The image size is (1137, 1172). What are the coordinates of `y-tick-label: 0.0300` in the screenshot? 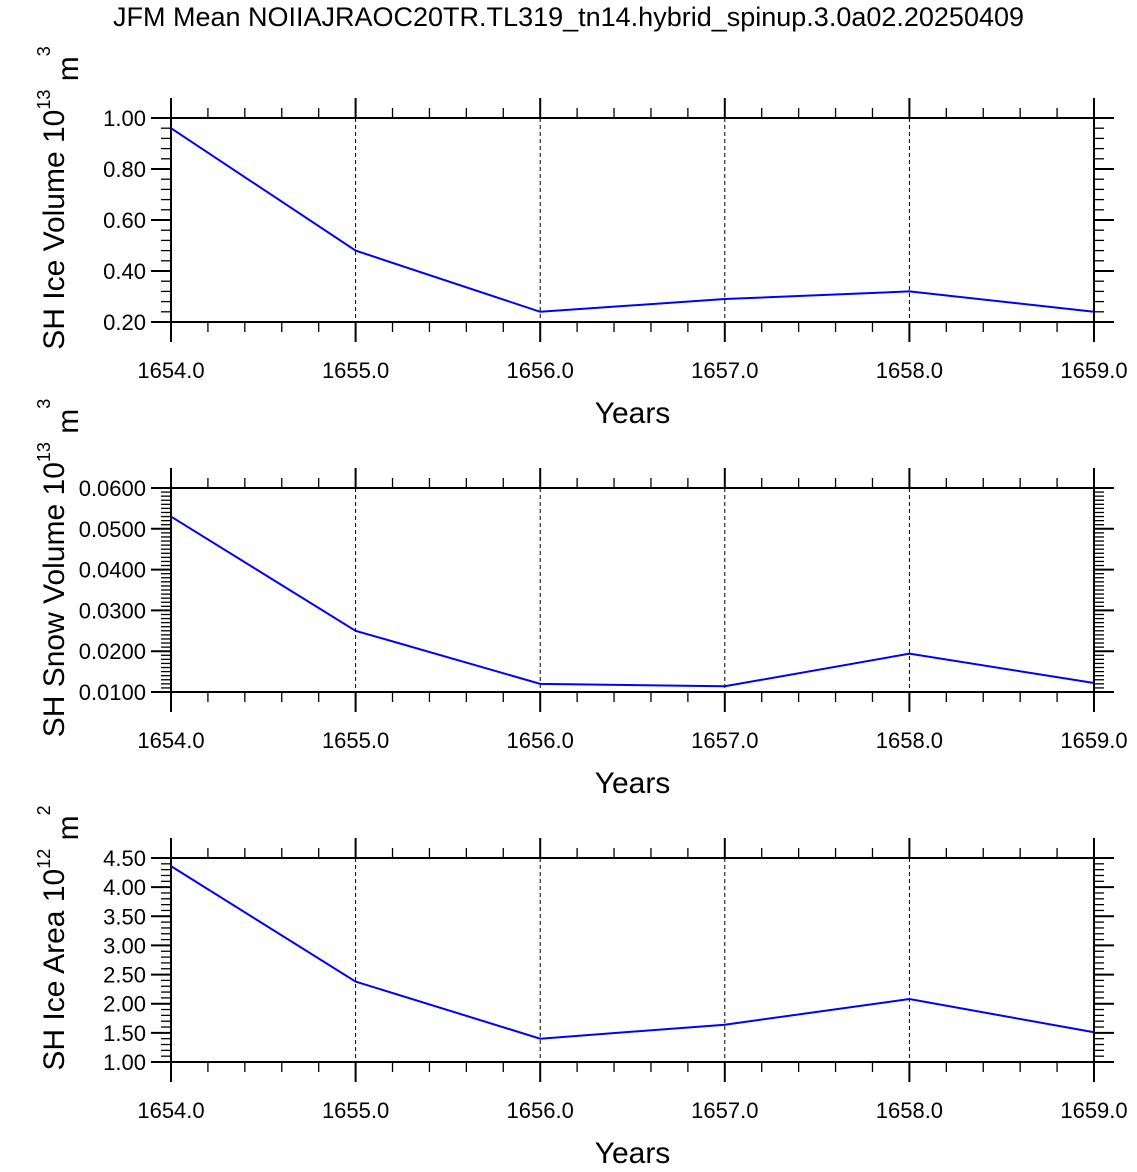 It's located at (112, 610).